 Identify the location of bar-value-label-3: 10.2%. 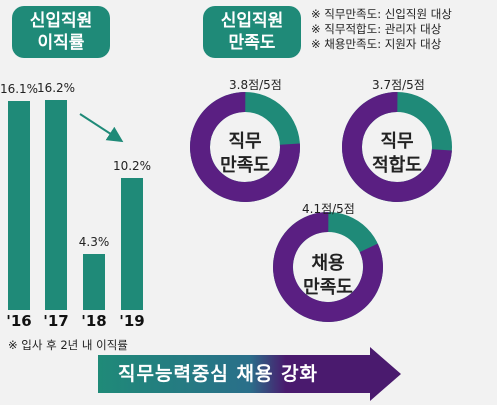
(132, 165).